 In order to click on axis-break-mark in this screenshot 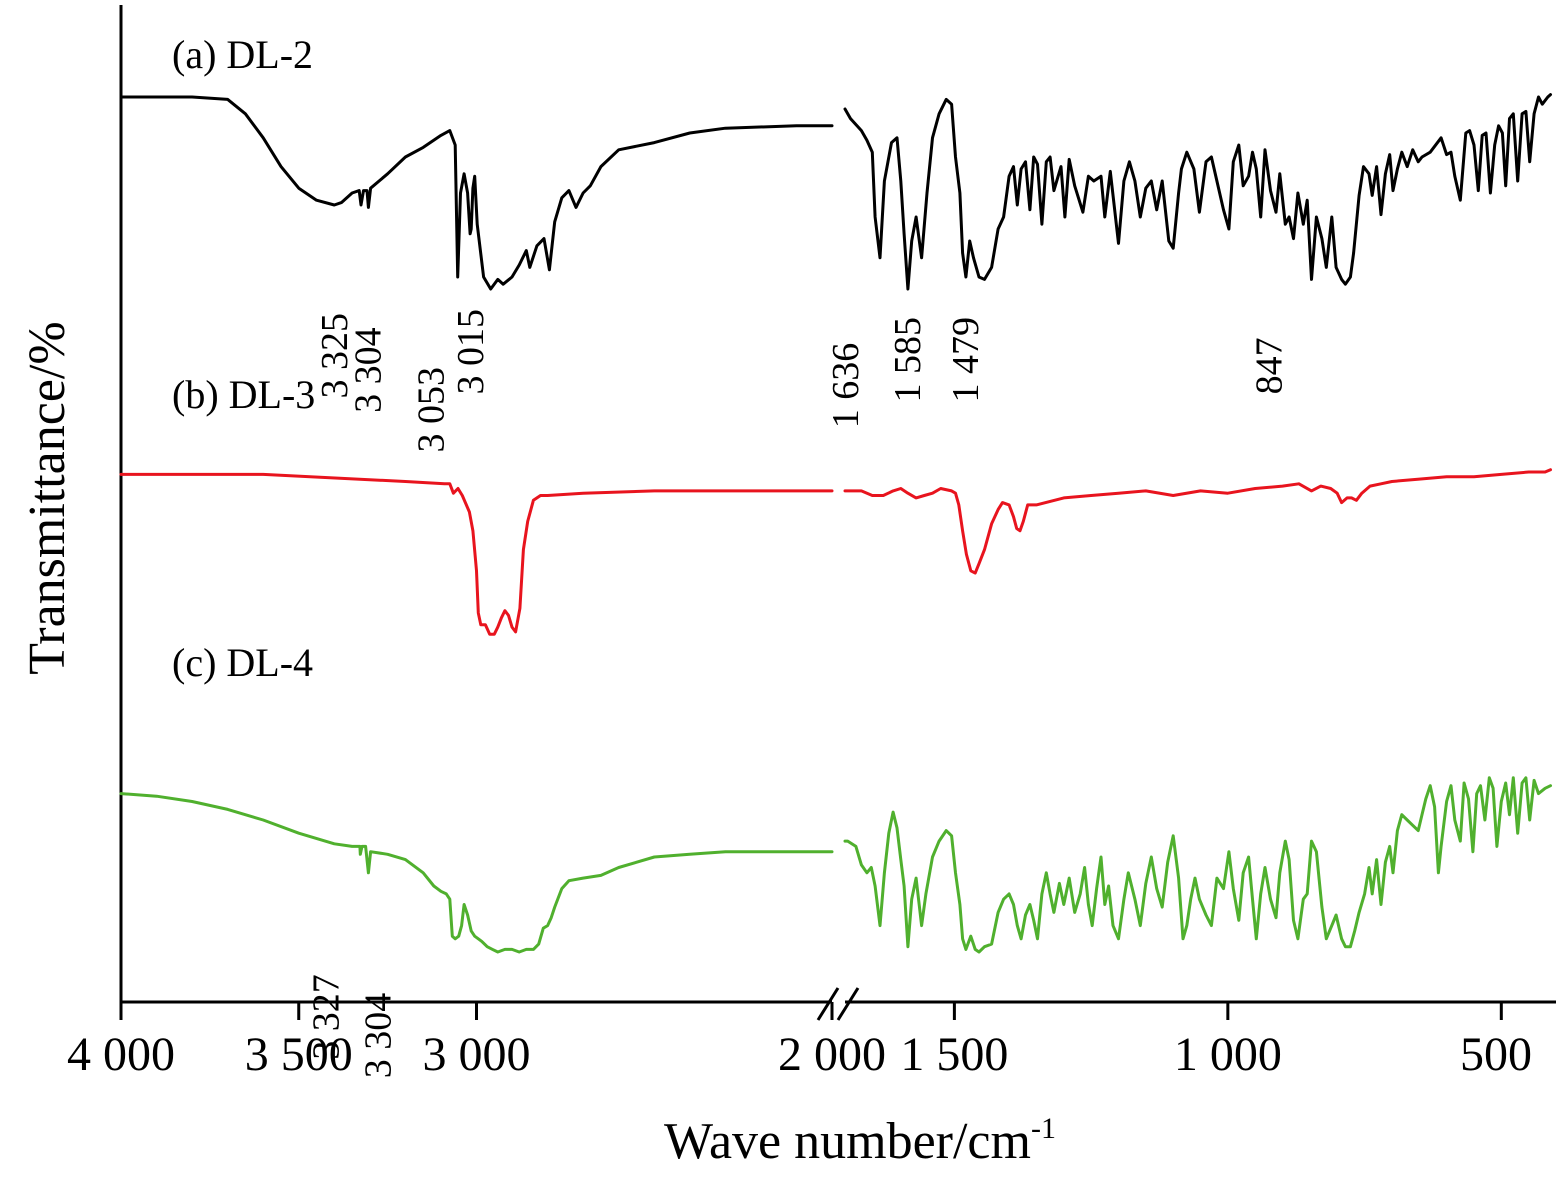, I will do `click(838, 1004)`.